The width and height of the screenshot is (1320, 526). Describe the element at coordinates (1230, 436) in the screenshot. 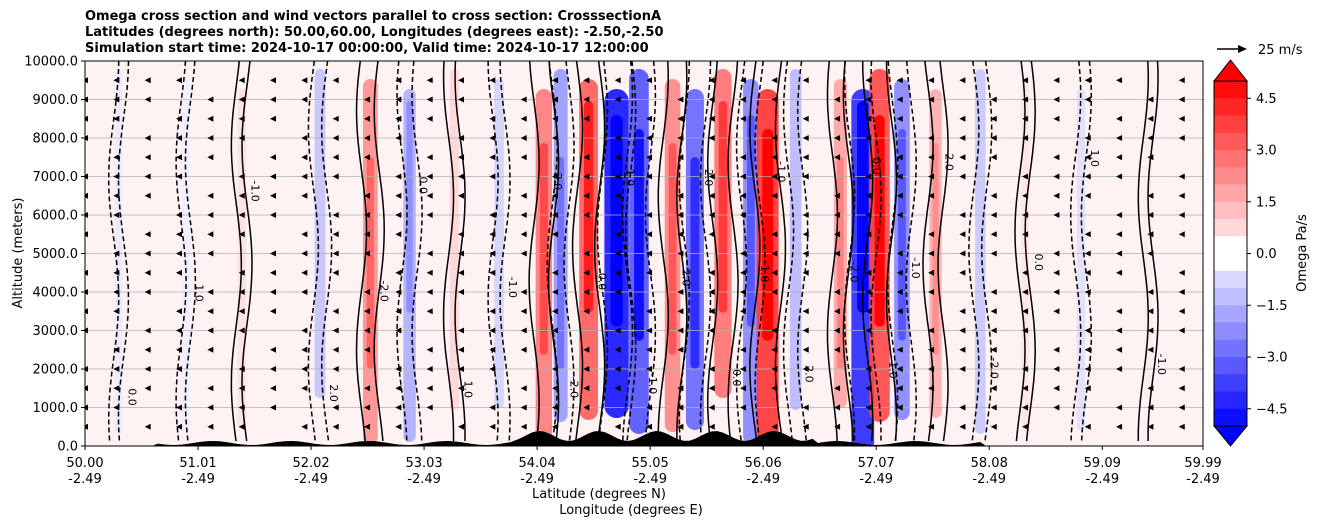

I see `colorbar-extend-bottom` at that location.